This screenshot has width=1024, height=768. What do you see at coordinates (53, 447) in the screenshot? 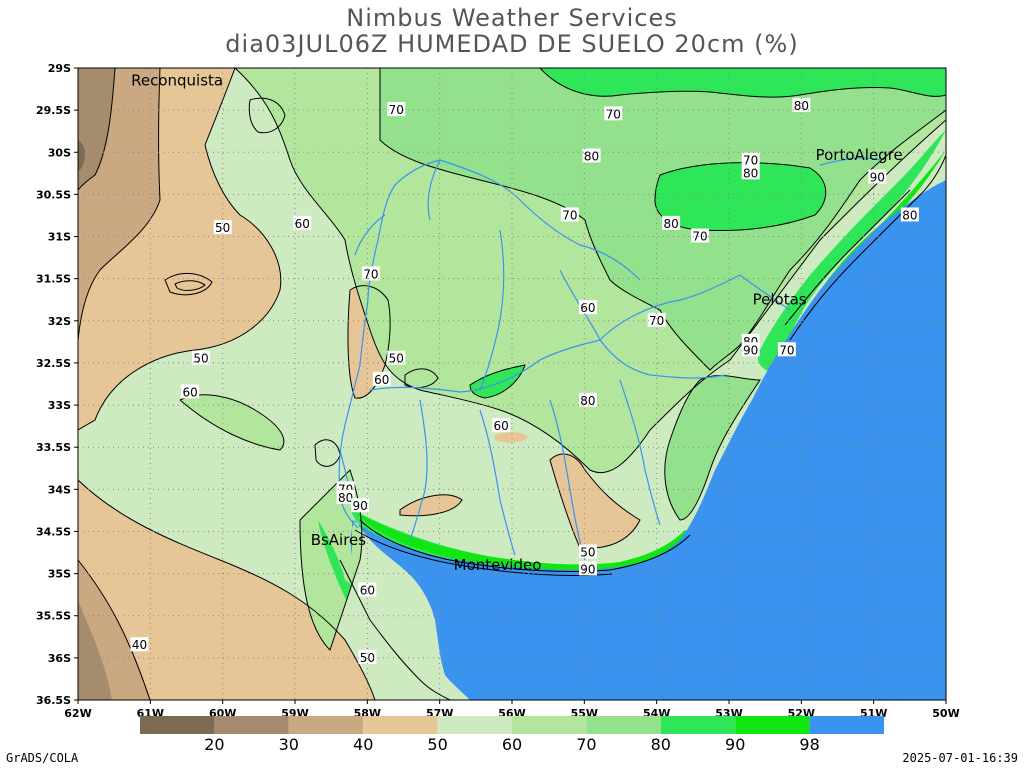
I see `lat-tick-label: 33.5S` at bounding box center [53, 447].